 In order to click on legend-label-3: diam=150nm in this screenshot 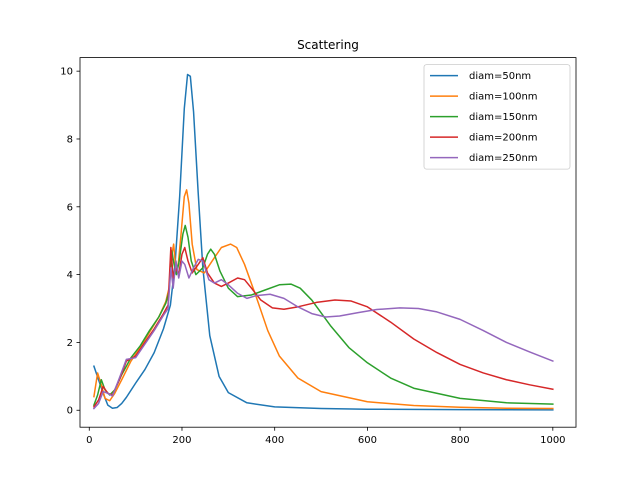, I will do `click(503, 117)`.